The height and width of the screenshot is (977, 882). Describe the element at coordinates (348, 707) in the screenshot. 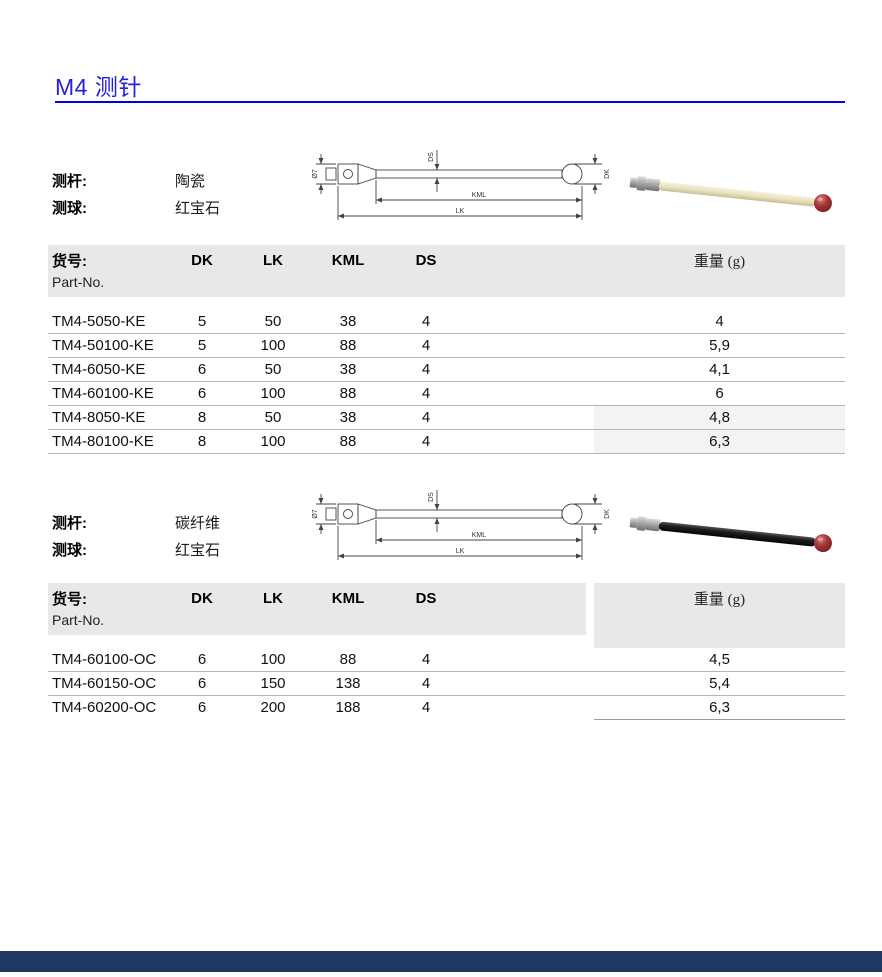

I see `cell-kml: 188` at that location.